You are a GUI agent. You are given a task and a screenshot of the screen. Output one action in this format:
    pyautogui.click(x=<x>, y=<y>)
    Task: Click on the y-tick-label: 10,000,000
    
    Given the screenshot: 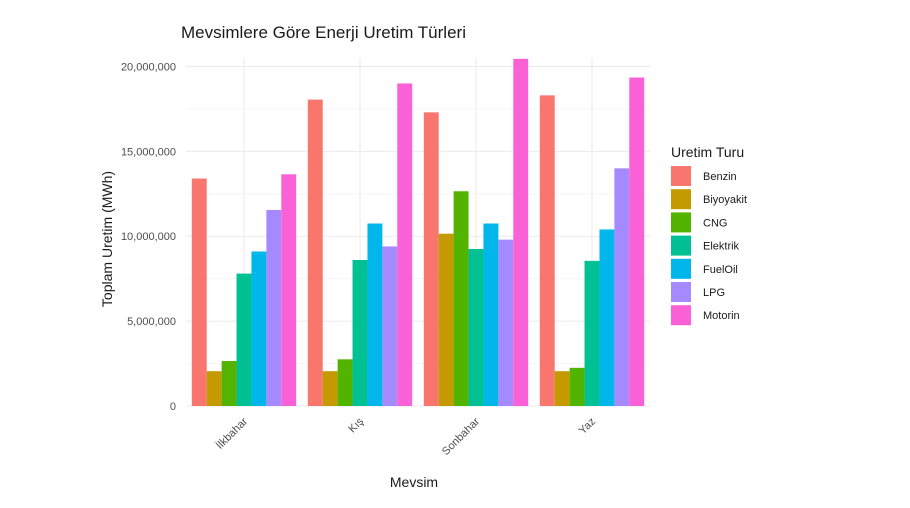 What is the action you would take?
    pyautogui.click(x=148, y=237)
    